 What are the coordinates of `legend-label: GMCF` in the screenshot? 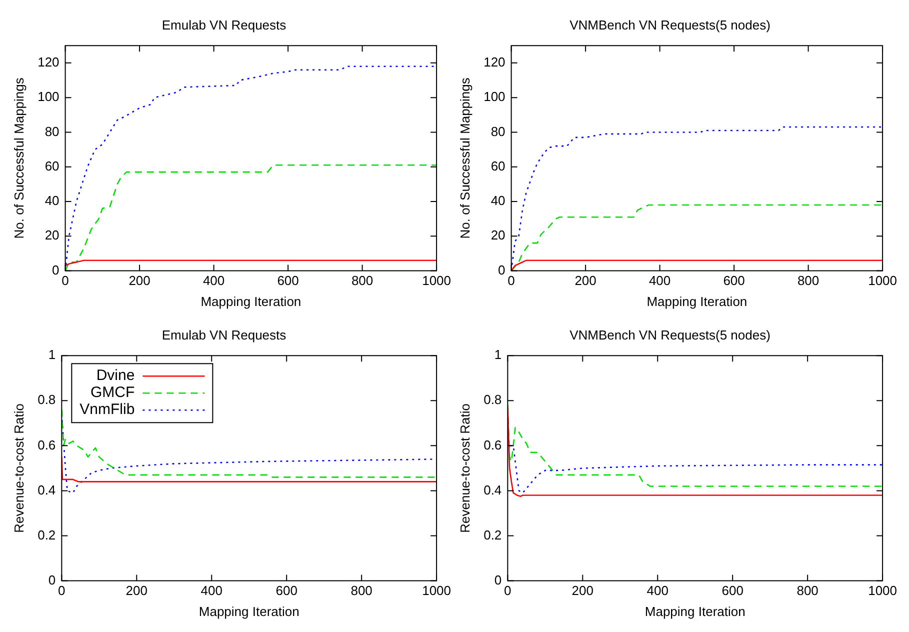 It's located at (112, 393).